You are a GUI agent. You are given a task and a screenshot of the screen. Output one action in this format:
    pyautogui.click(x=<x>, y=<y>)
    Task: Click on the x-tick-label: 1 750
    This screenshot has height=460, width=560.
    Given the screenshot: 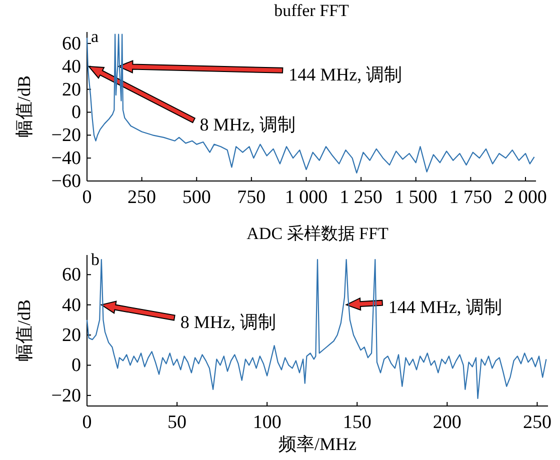 What is the action you would take?
    pyautogui.click(x=470, y=197)
    